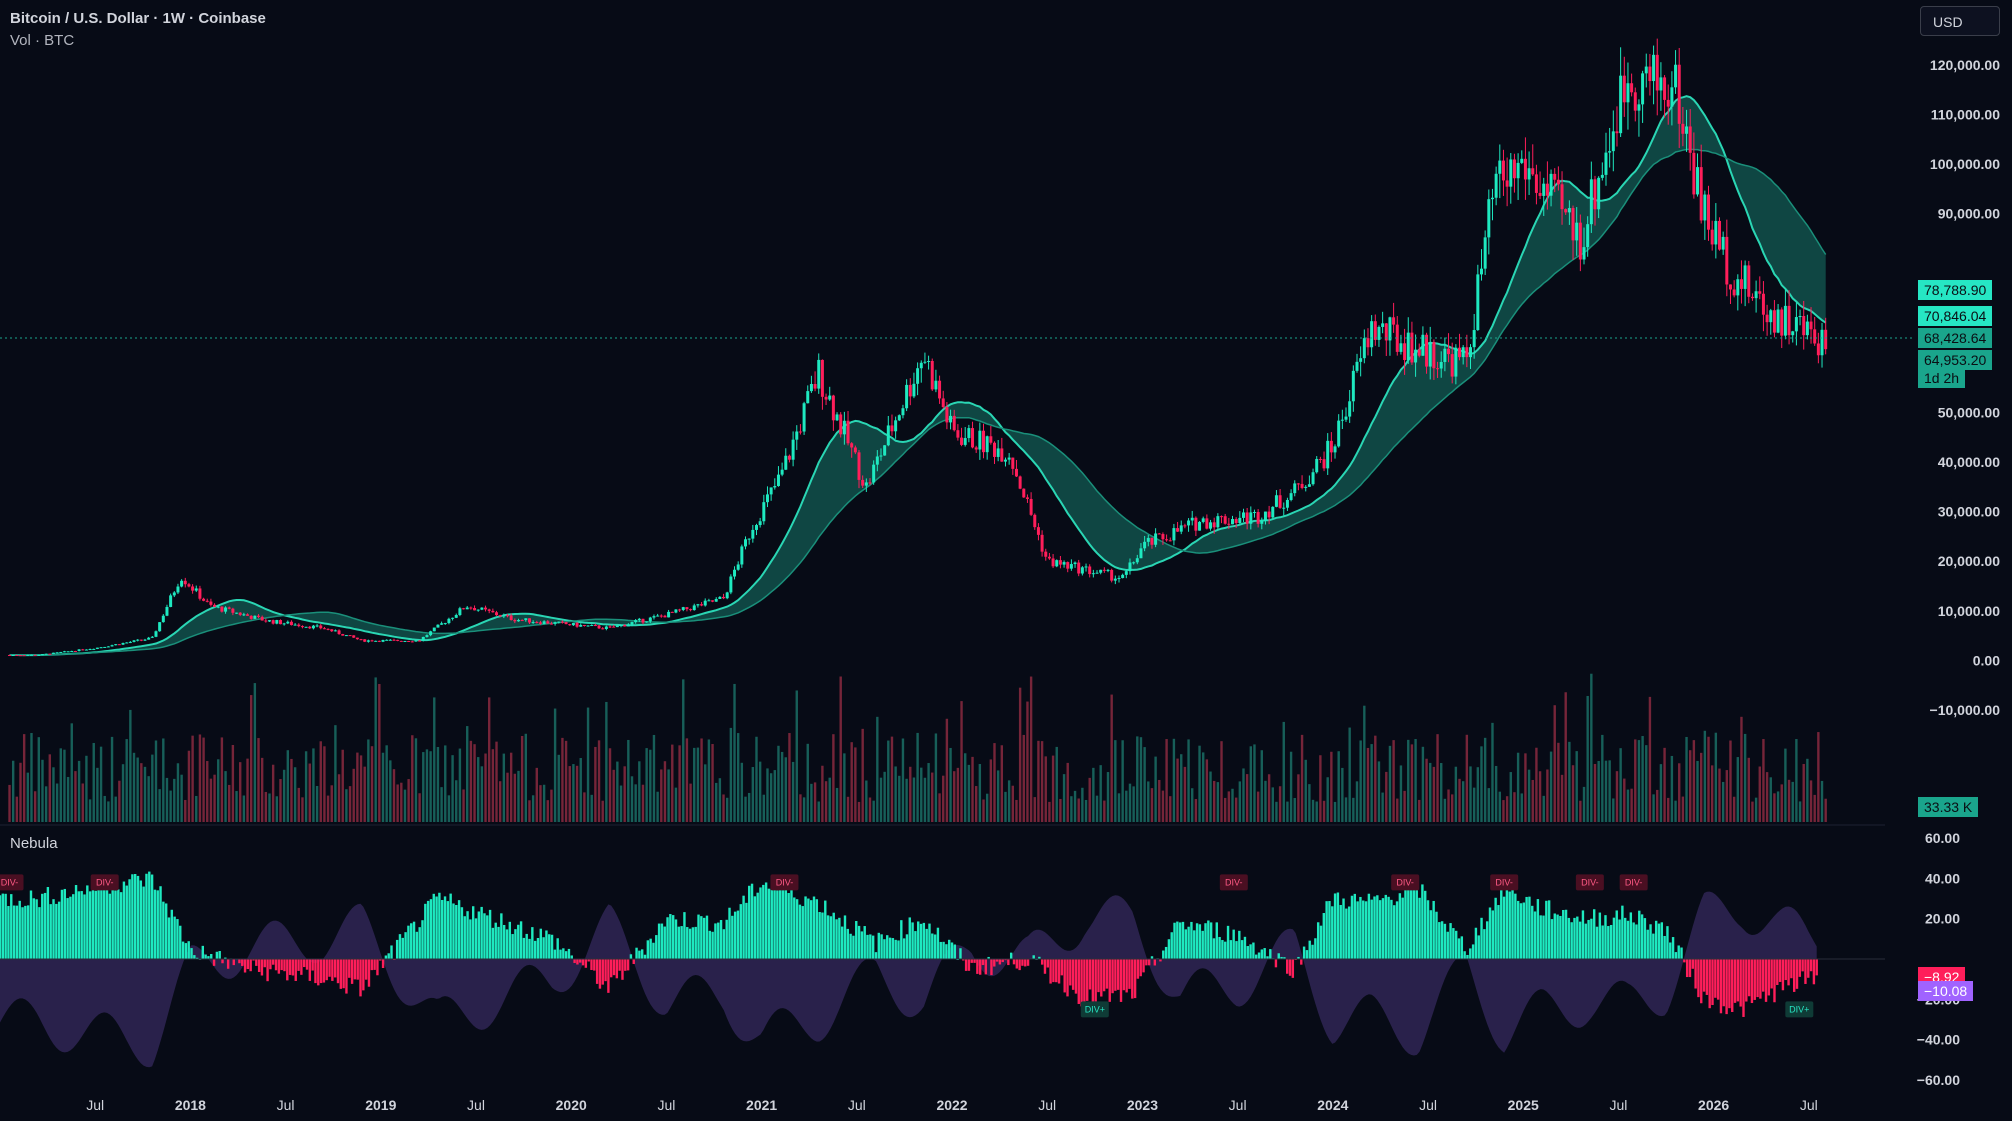 This screenshot has height=1121, width=2012. What do you see at coordinates (1504, 882) in the screenshot?
I see `divergence-tag` at bounding box center [1504, 882].